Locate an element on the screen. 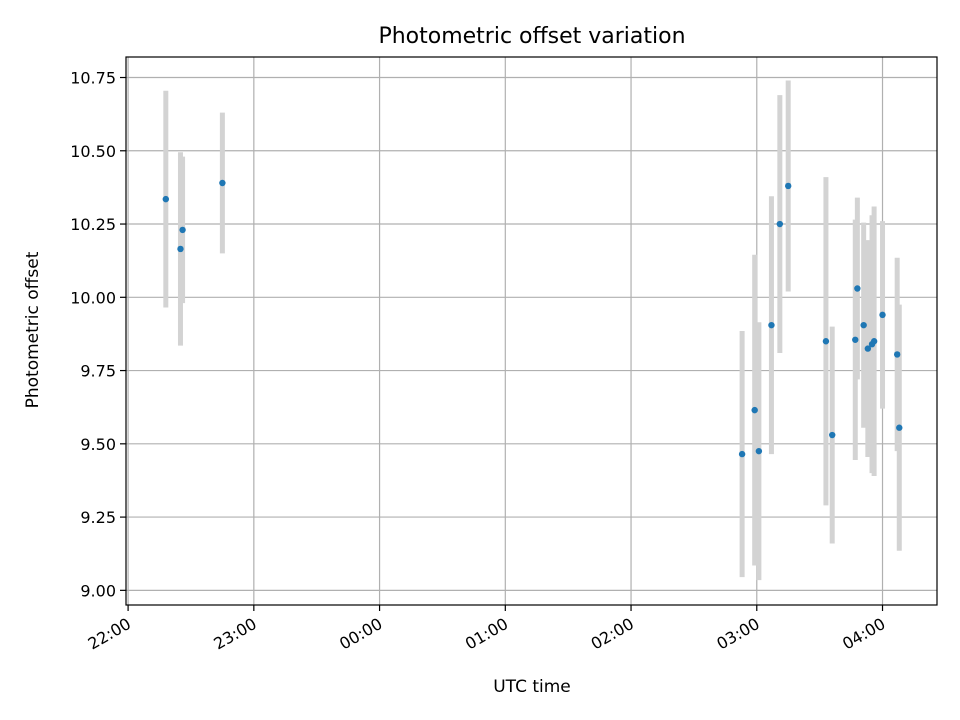 The height and width of the screenshot is (720, 960). y-tick-label: 10.50 is located at coordinates (93, 151).